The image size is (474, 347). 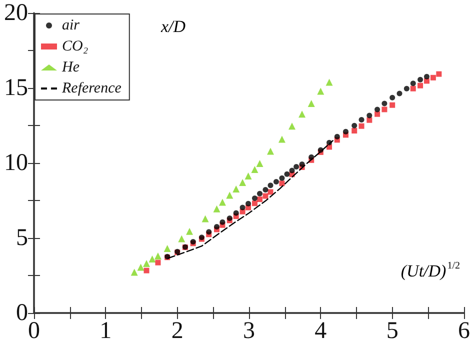 What do you see at coordinates (16, 13) in the screenshot?
I see `y-tick-label: 20` at bounding box center [16, 13].